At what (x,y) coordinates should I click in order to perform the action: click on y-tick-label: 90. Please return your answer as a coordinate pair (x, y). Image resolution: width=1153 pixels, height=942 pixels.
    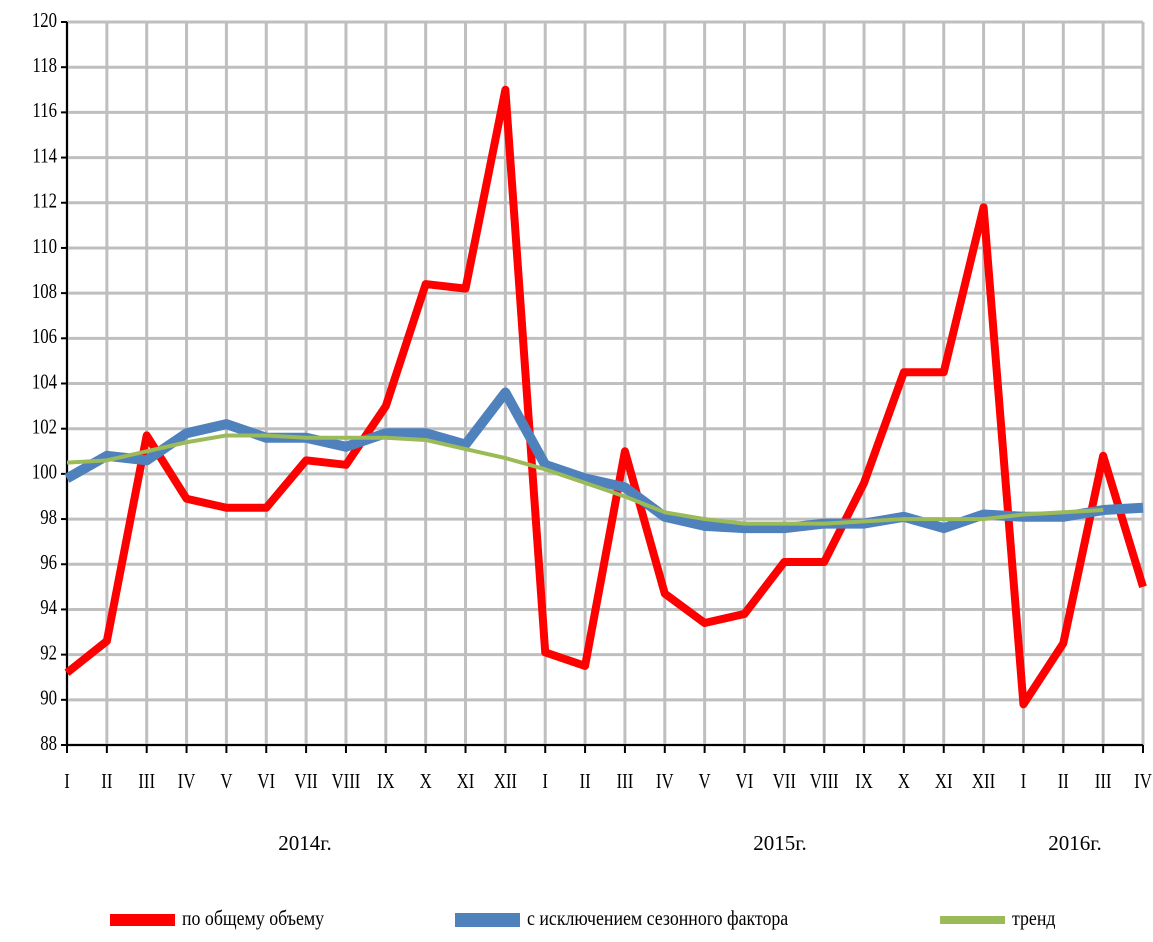
    Looking at the image, I should click on (48, 698).